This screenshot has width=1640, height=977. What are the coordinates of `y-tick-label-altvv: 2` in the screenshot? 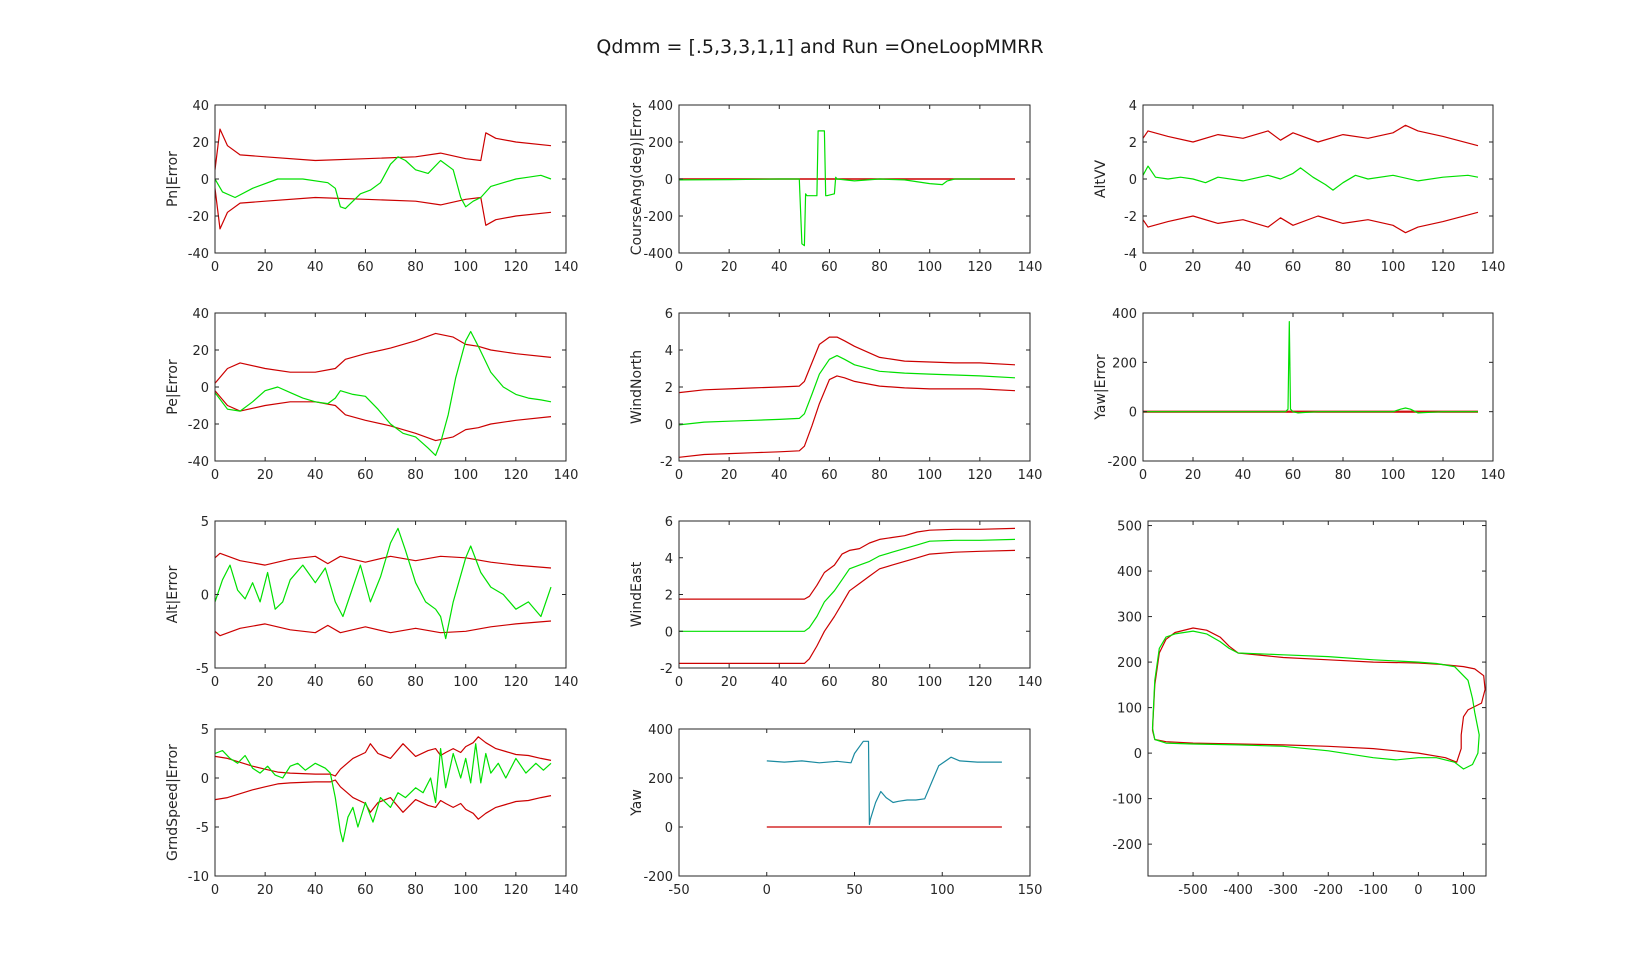 It's located at (1133, 143).